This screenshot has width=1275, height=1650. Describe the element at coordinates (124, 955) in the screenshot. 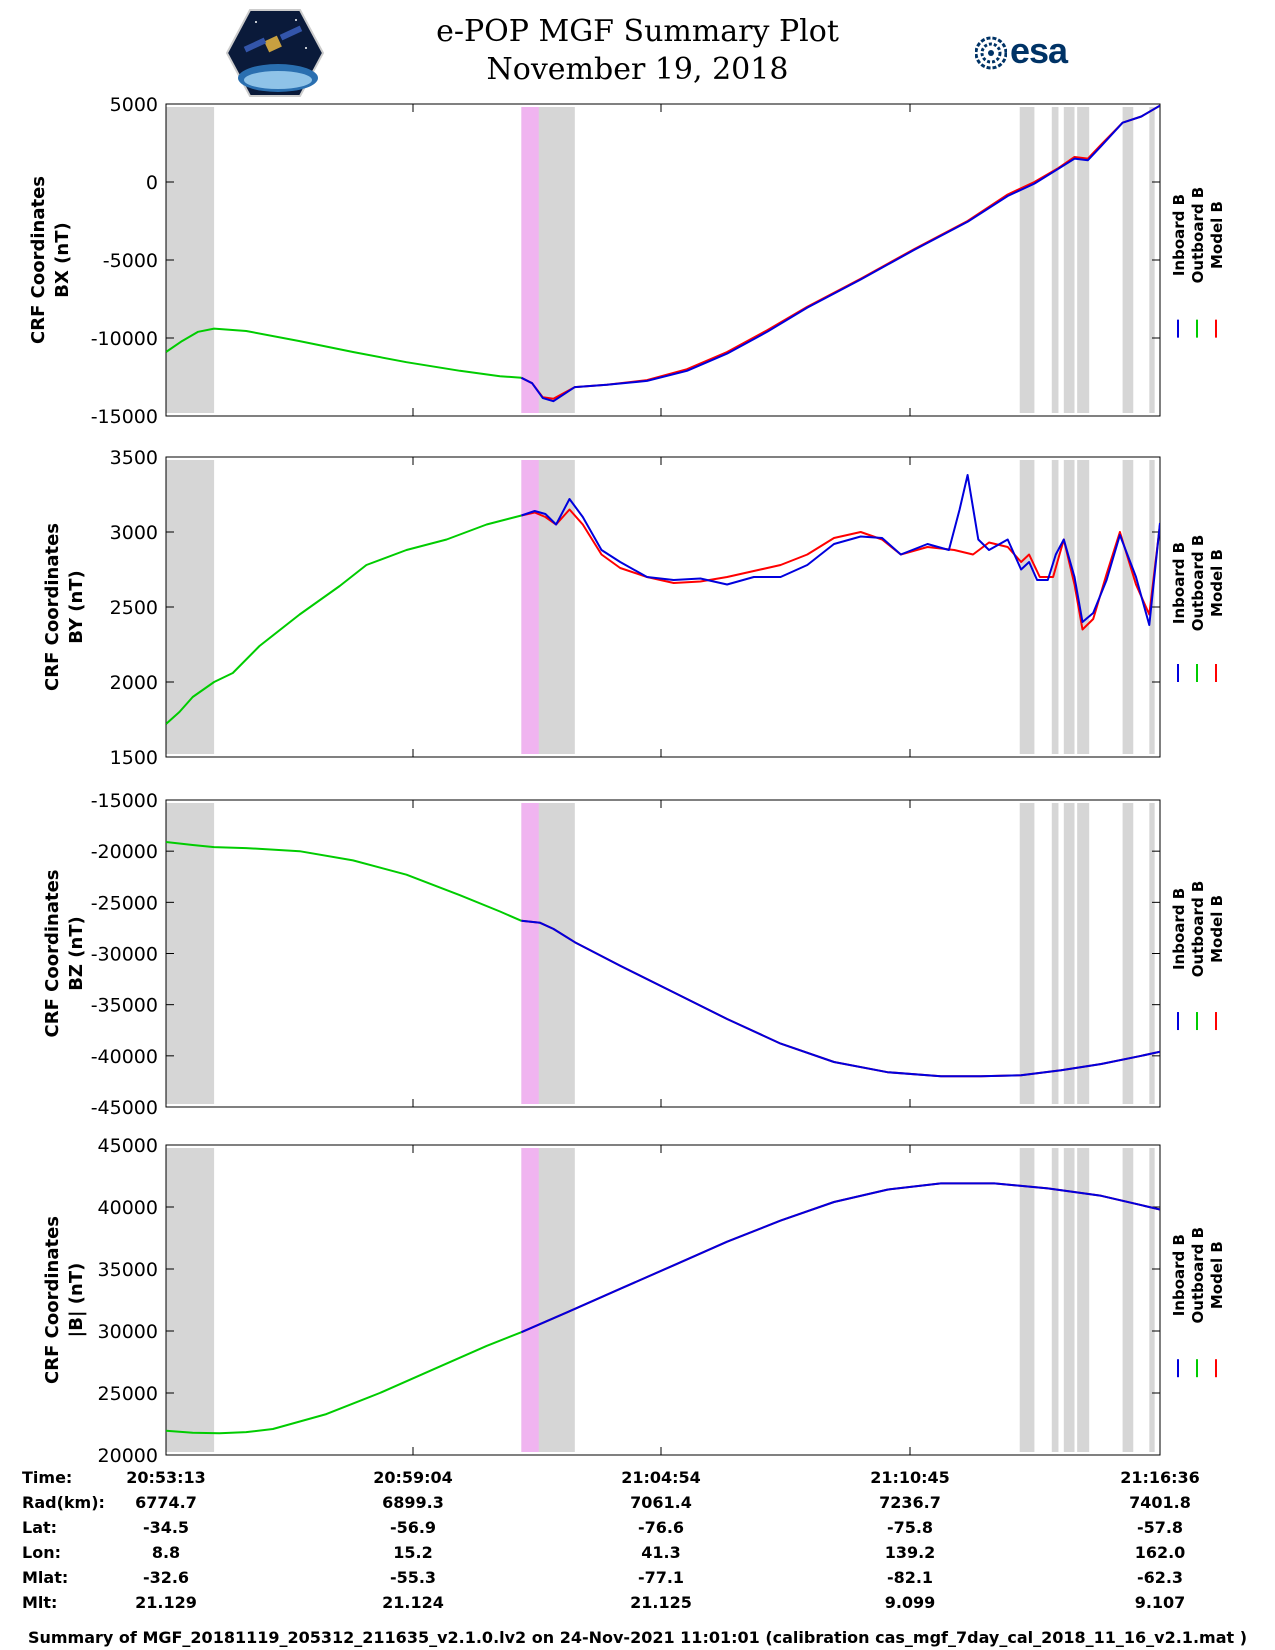

I see `y-tick-label: -30000` at that location.